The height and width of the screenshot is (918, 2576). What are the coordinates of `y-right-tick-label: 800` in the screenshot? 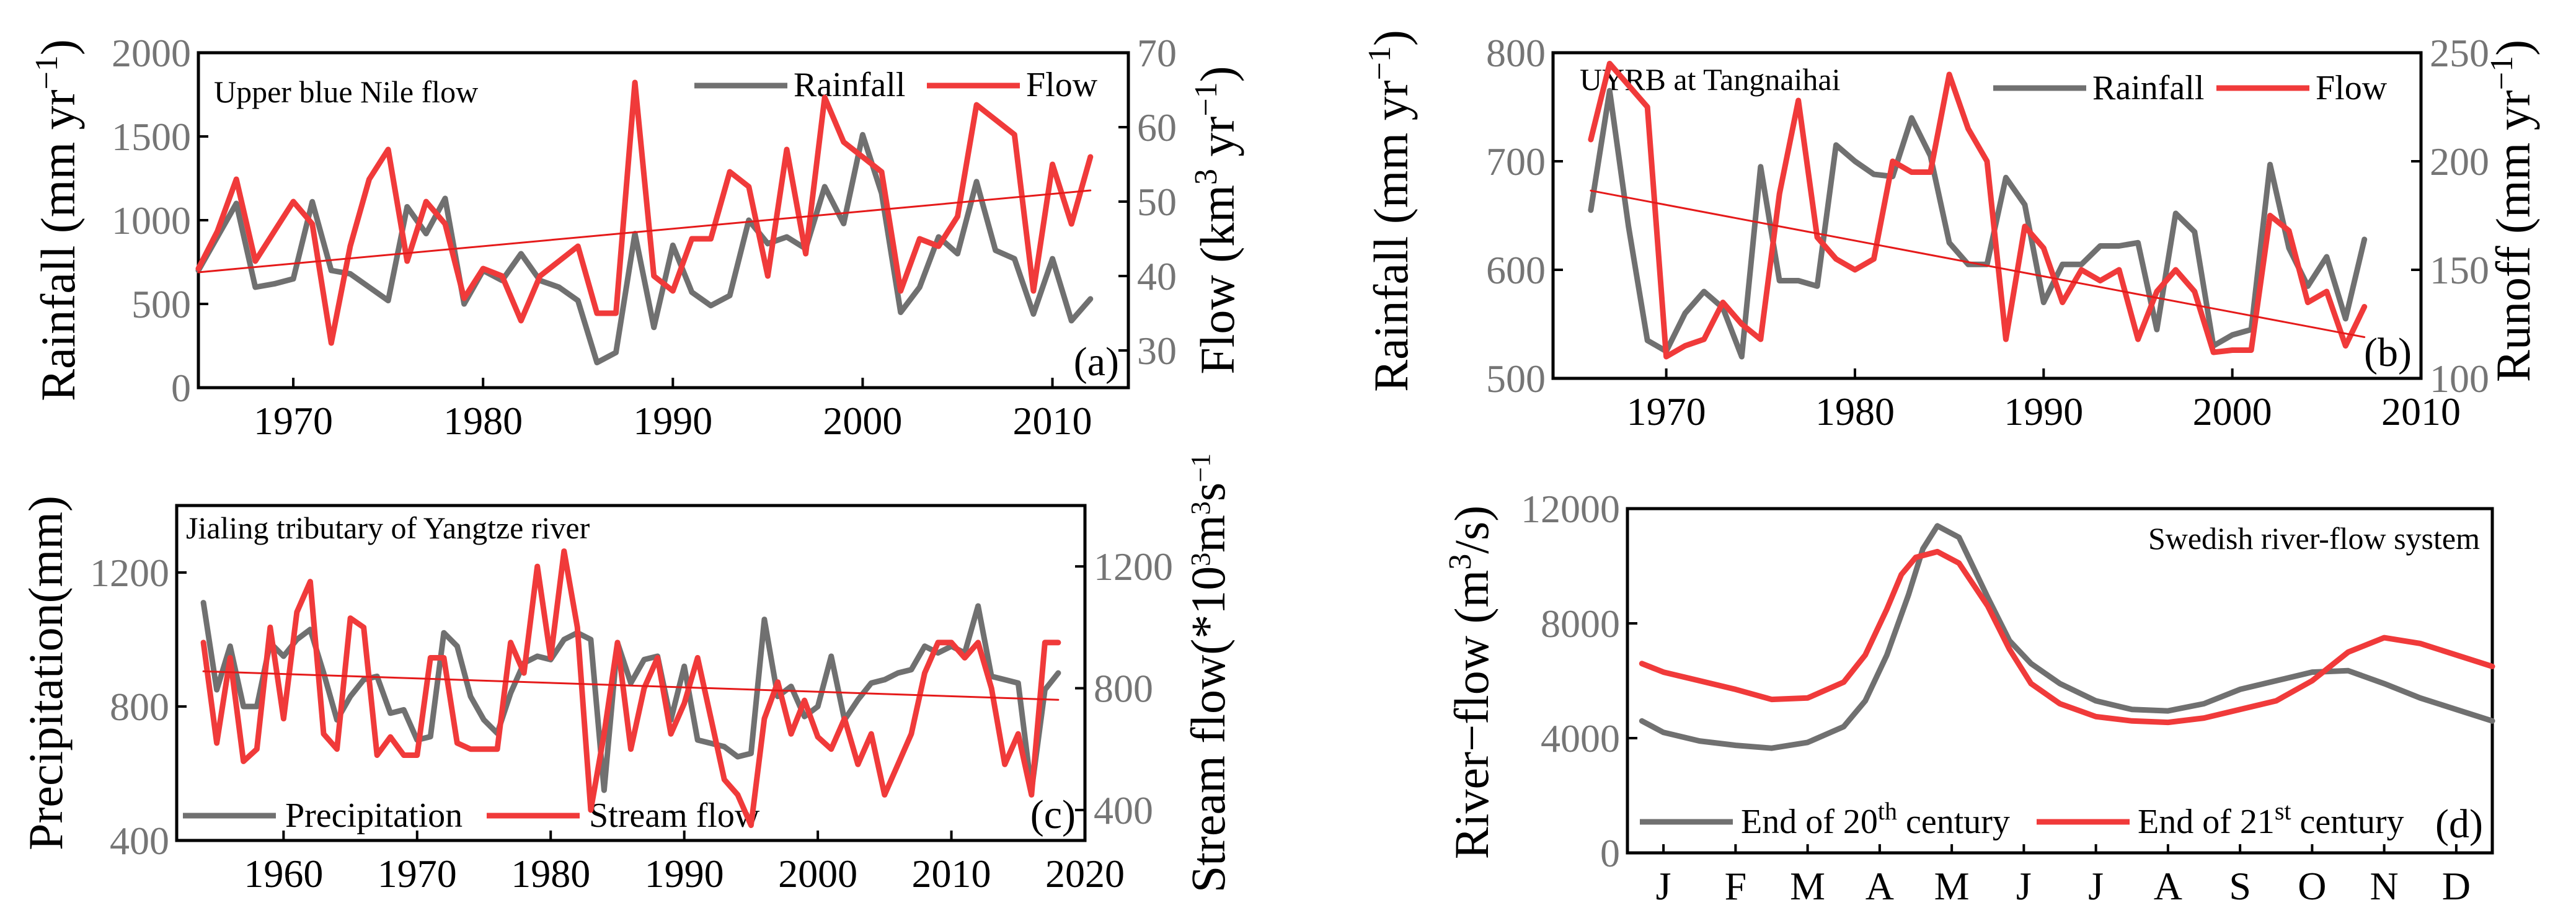 It's located at (1123, 689).